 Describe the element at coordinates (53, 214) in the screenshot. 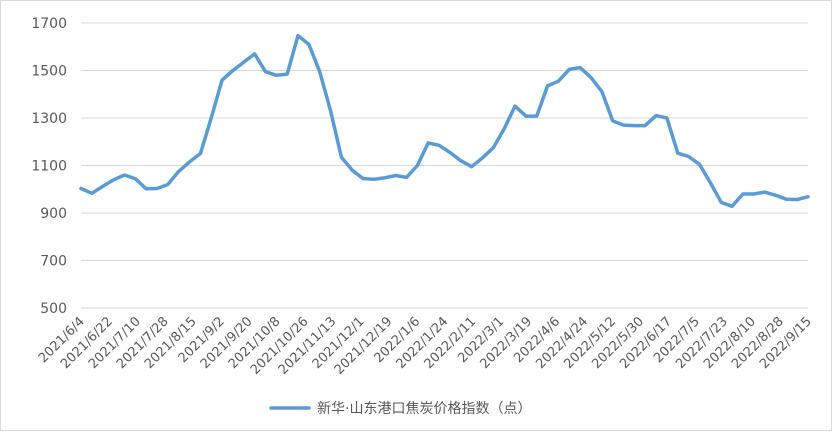

I see `y-tick-label: 900` at that location.